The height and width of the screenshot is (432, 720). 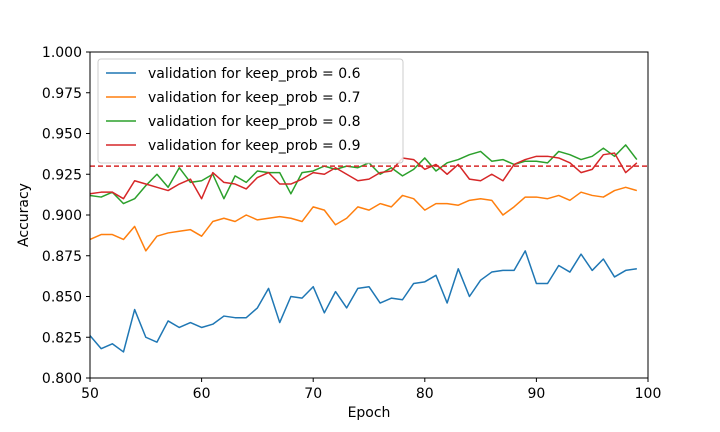 What do you see at coordinates (62, 298) in the screenshot?
I see `y-tick-label: 0.850` at bounding box center [62, 298].